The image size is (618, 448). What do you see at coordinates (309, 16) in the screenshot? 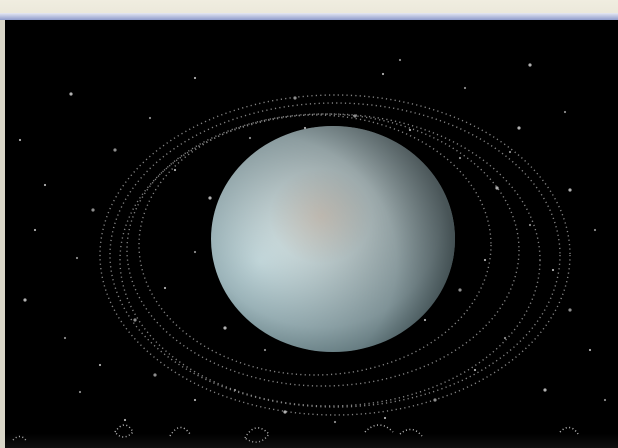
I see `top-bar-separator` at bounding box center [309, 16].